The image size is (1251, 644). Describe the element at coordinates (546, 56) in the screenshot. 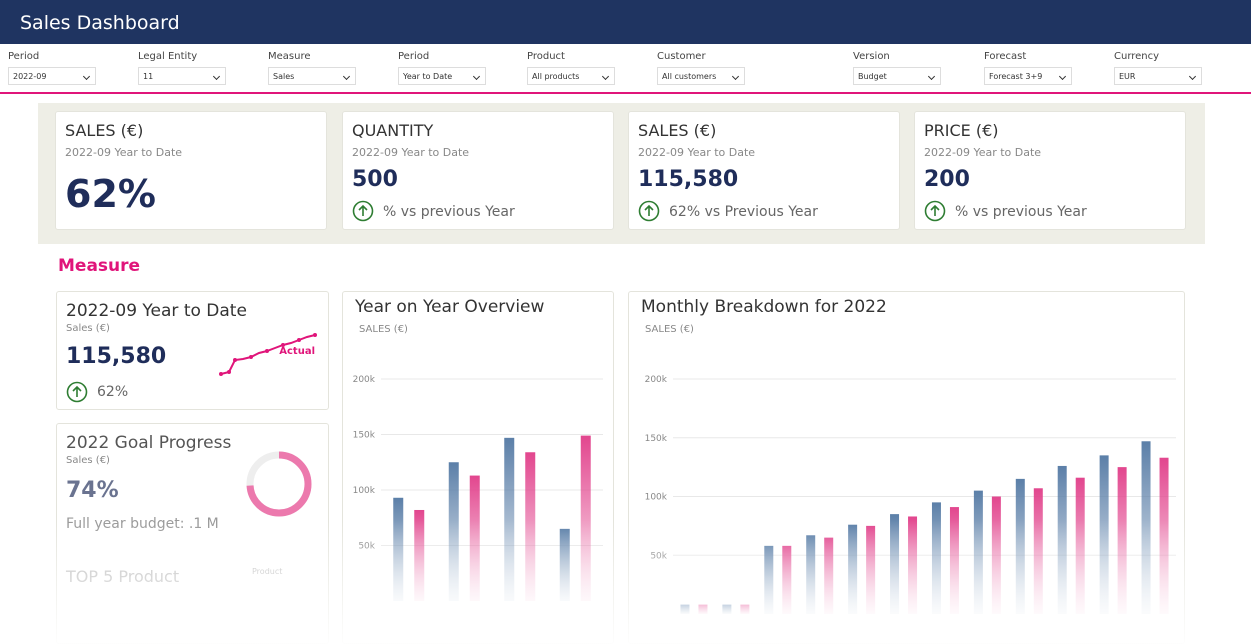

I see `filter-label: Product` at that location.